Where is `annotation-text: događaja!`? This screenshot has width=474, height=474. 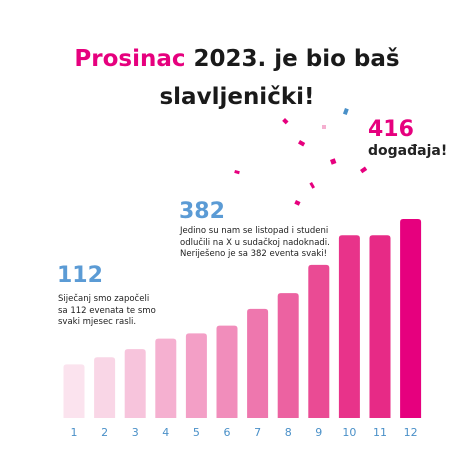 annotation-text: događaja! is located at coordinates (408, 151).